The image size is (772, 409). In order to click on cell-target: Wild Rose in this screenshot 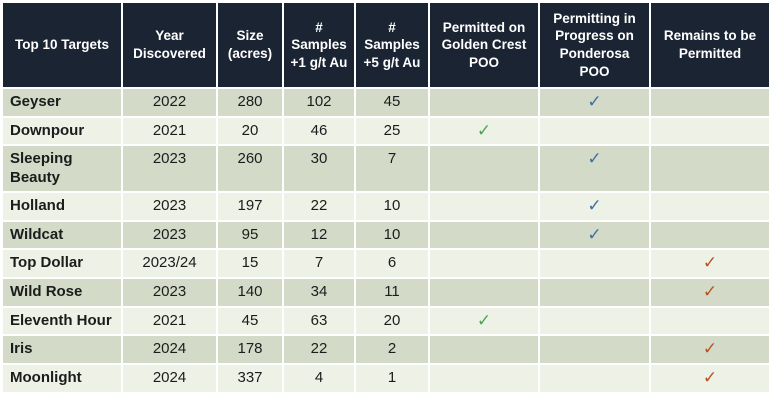, I will do `click(62, 292)`.